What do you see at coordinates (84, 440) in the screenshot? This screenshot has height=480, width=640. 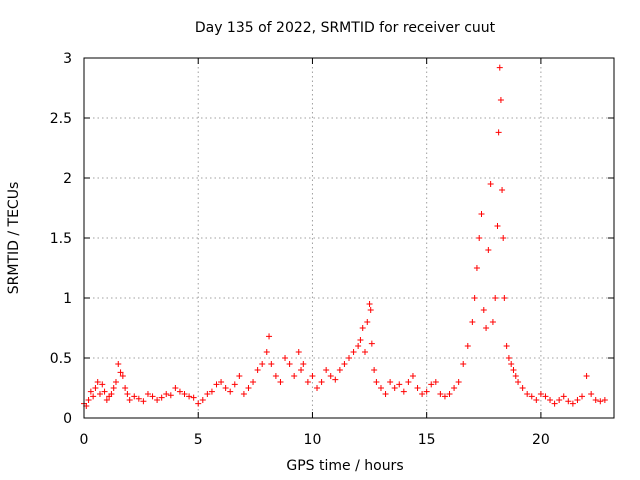 I see `x-tick-label: 0` at bounding box center [84, 440].